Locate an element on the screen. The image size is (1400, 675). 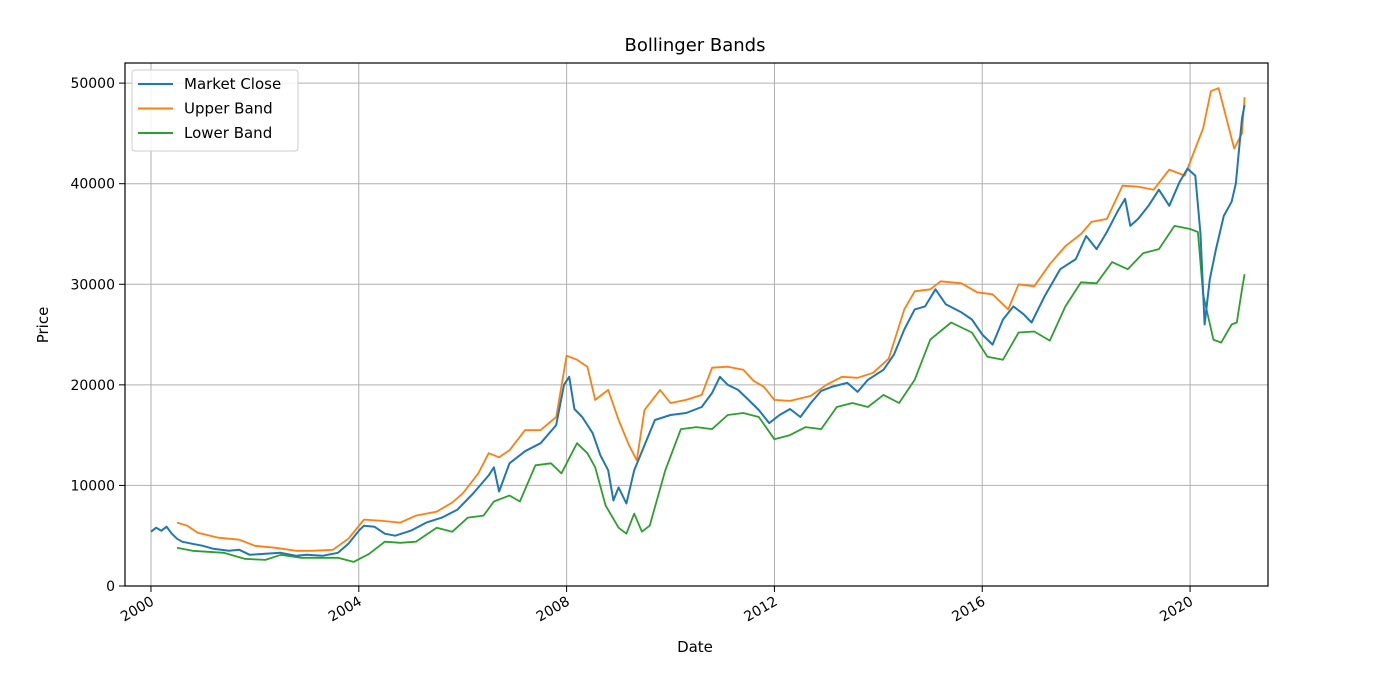
legend-label-upper-band: Upper Band is located at coordinates (228, 109).